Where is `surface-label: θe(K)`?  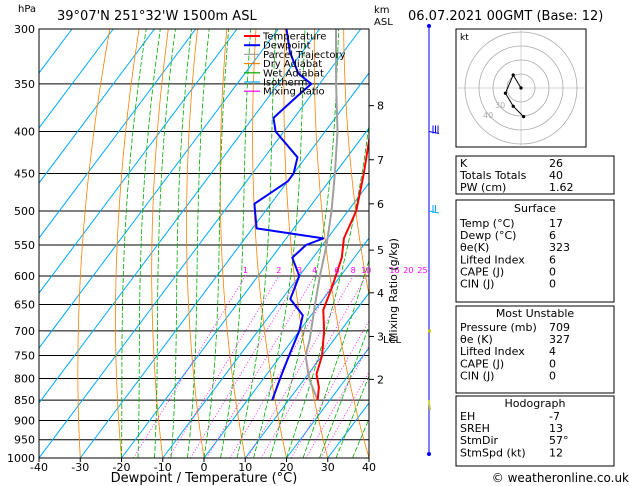
surface-label: θe(K) is located at coordinates (474, 247).